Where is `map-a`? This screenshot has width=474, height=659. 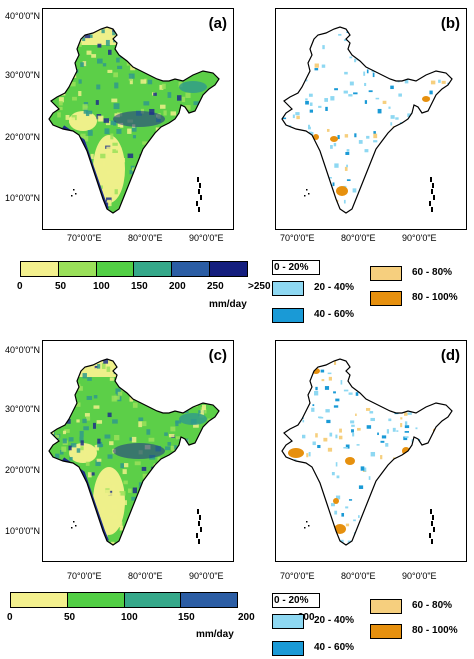 map-a is located at coordinates (134, 120).